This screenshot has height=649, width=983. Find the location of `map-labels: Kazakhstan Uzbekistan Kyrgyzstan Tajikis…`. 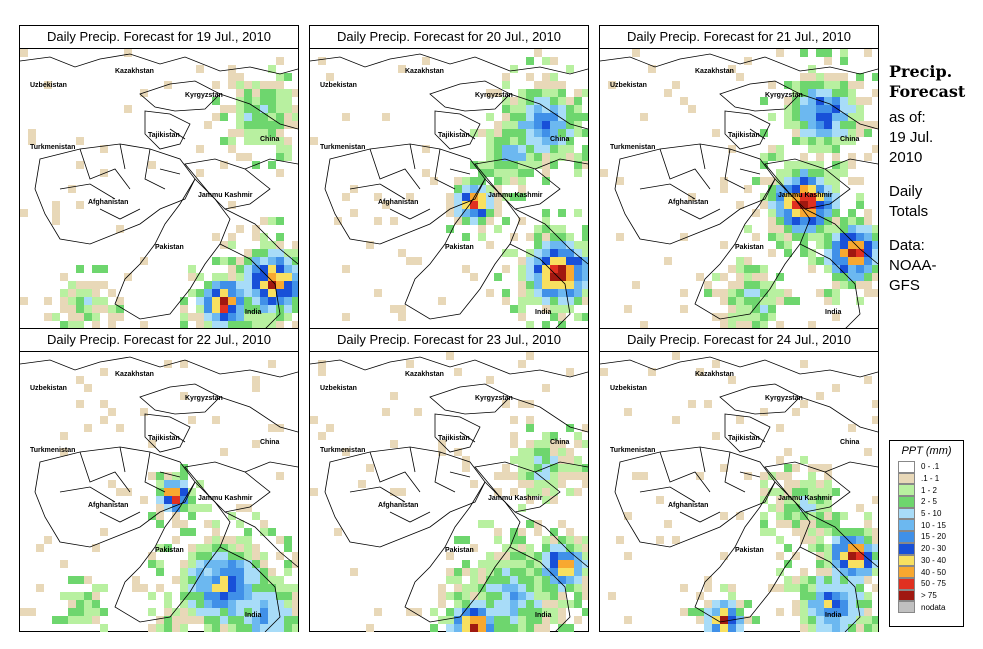

map-labels: Kazakhstan Uzbekistan Kyrgyzstan Tajikis… is located at coordinates (445, 192).